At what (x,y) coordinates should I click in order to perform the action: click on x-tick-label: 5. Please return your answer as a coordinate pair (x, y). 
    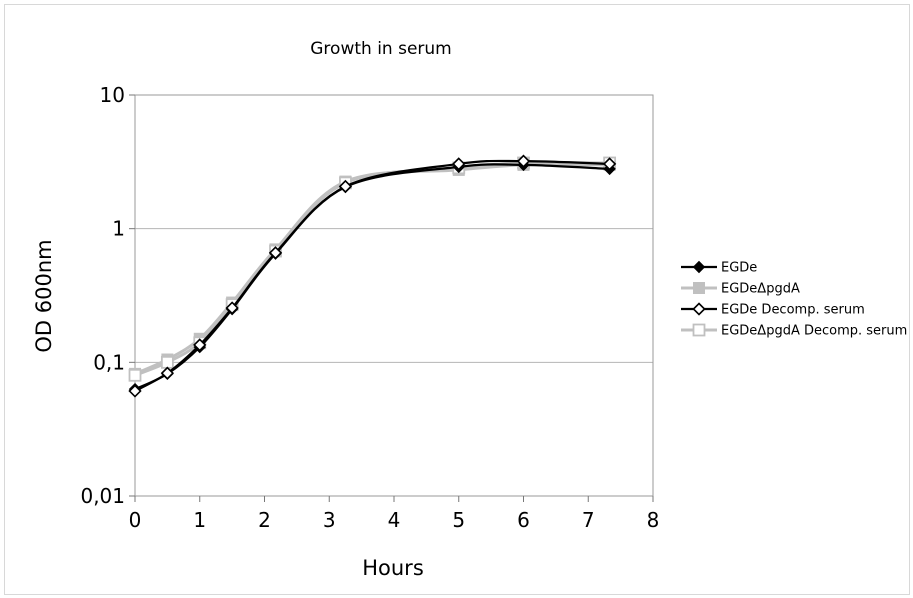
    Looking at the image, I should click on (458, 520).